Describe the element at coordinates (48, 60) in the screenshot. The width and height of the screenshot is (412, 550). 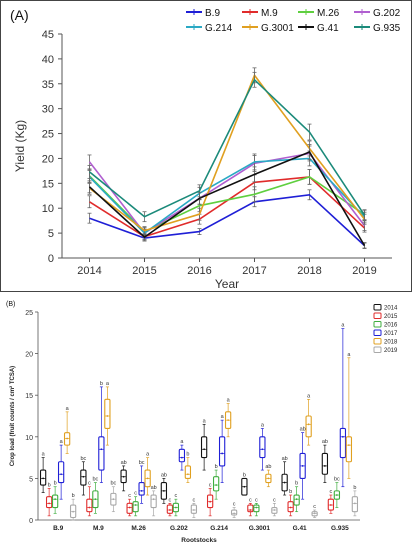
I see `y-tick-label: 40` at that location.